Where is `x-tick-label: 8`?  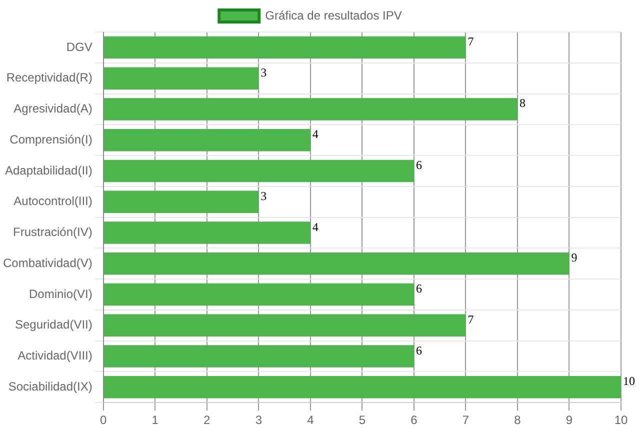 x-tick-label: 8 is located at coordinates (518, 420).